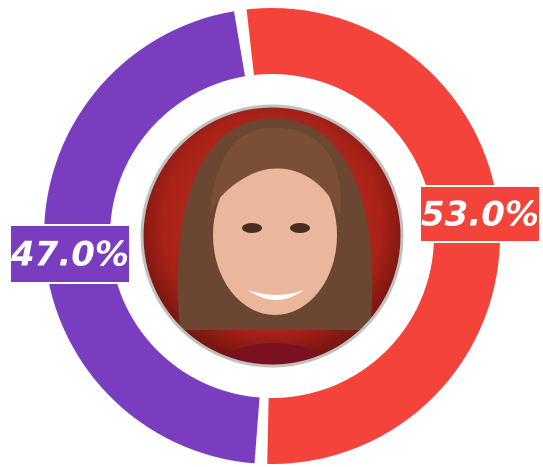 This screenshot has width=543, height=467. I want to click on value-label: 53.0%, so click(480, 215).